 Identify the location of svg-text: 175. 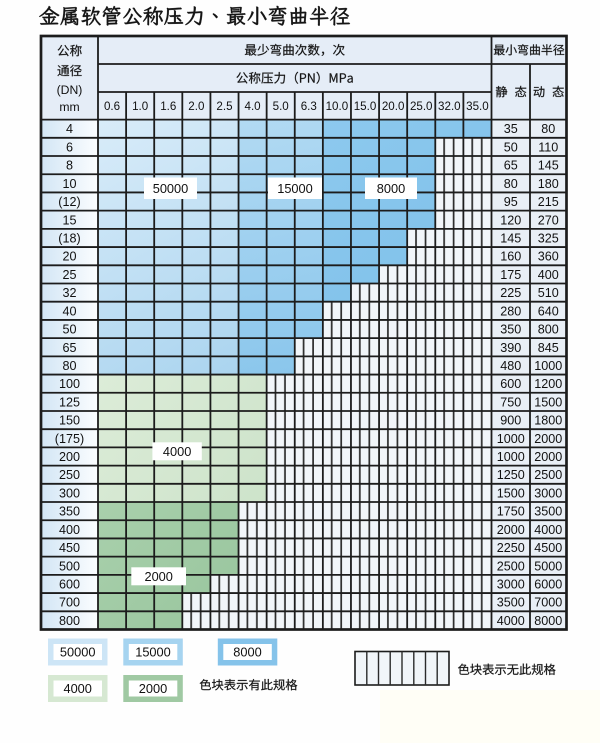
(510, 275).